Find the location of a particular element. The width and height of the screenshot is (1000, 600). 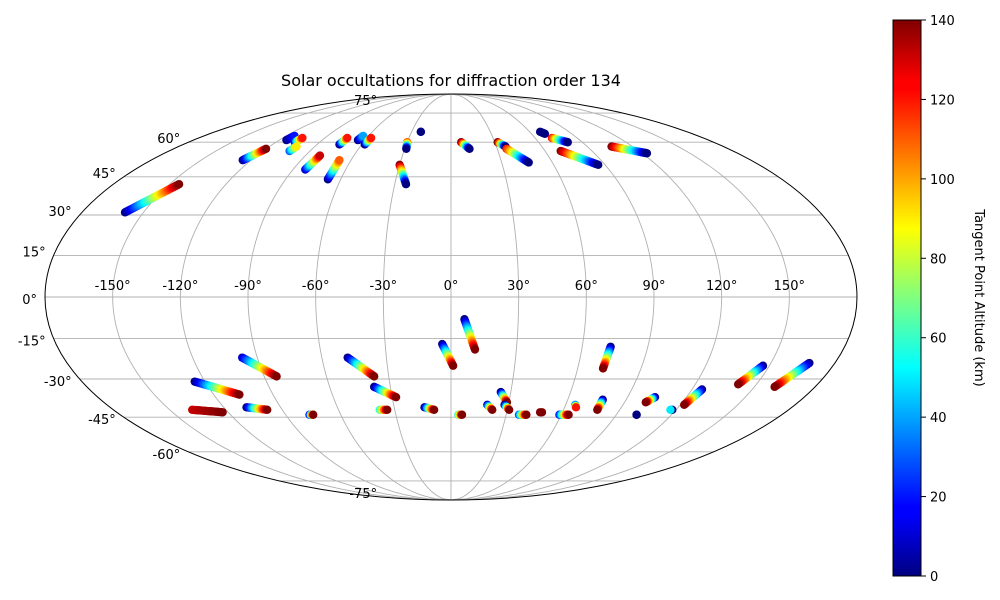

lat-tick-label: 15° is located at coordinates (34, 252).